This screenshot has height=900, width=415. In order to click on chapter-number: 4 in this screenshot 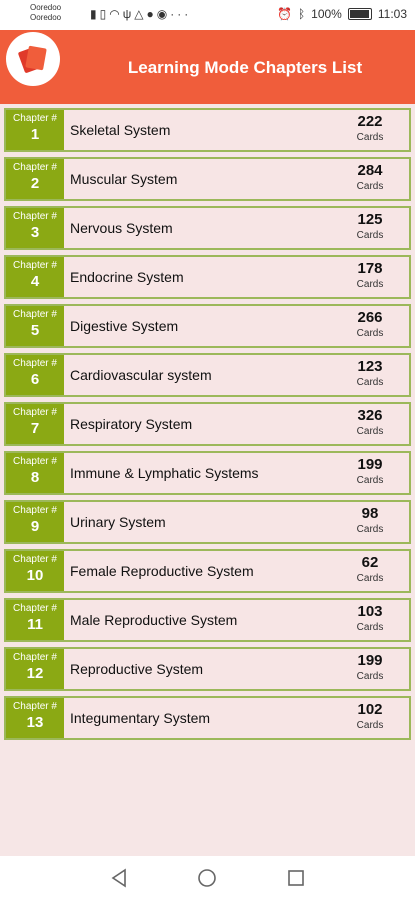, I will do `click(35, 281)`.